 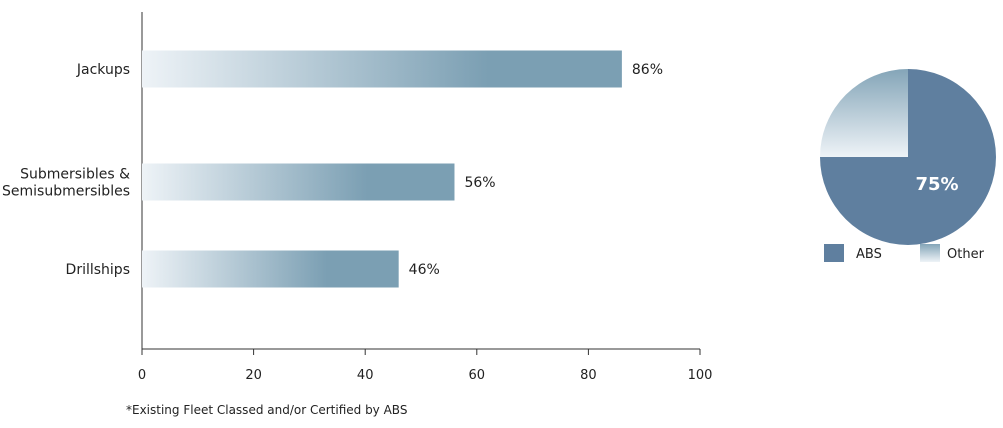 I want to click on x-tick-label-20: 20, so click(x=253, y=375).